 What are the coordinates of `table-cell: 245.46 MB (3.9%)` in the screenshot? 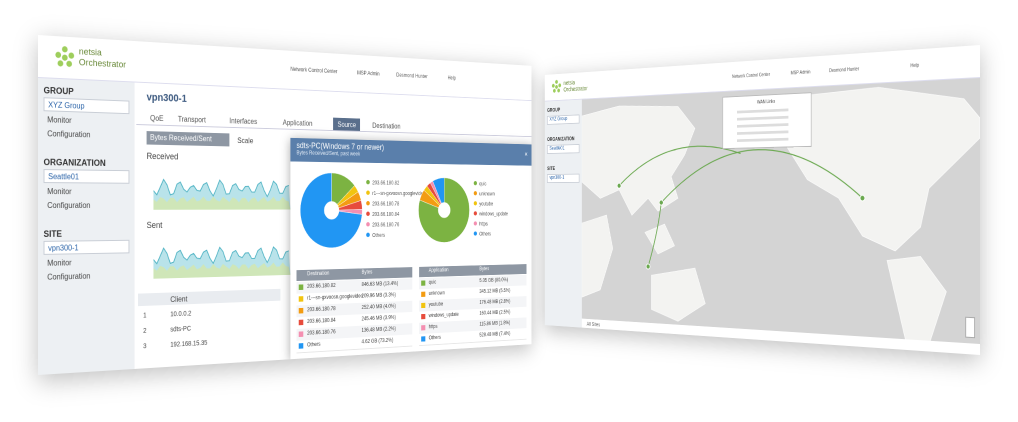 It's located at (378, 319).